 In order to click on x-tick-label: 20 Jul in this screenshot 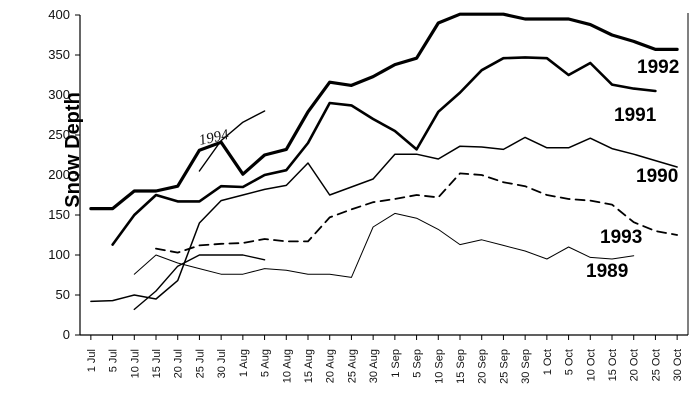, I will do `click(179, 363)`.